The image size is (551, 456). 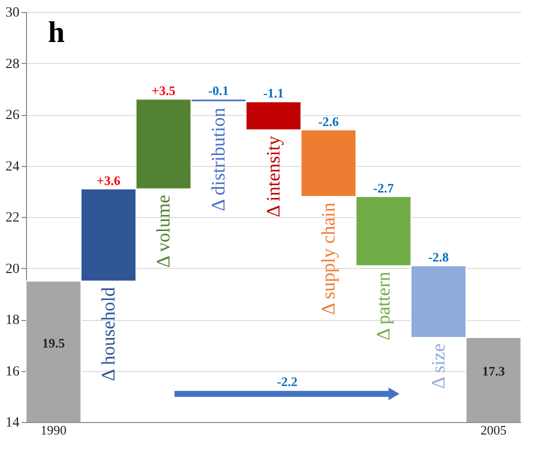 I want to click on data-label: -0.1, so click(x=218, y=90).